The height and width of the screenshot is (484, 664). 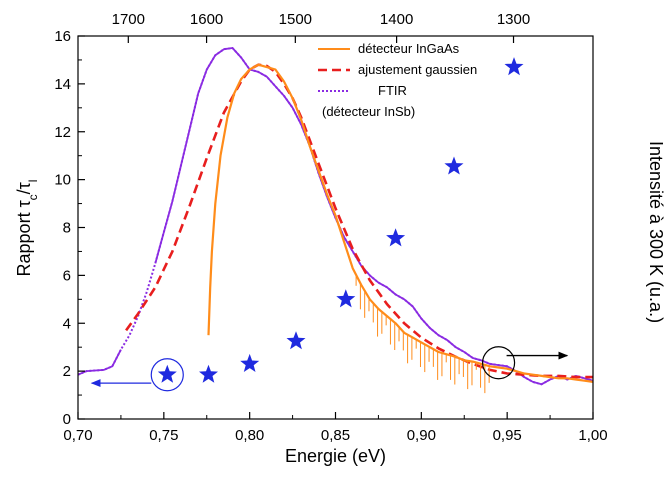 I want to click on y-tick-label: 16, so click(x=62, y=36).